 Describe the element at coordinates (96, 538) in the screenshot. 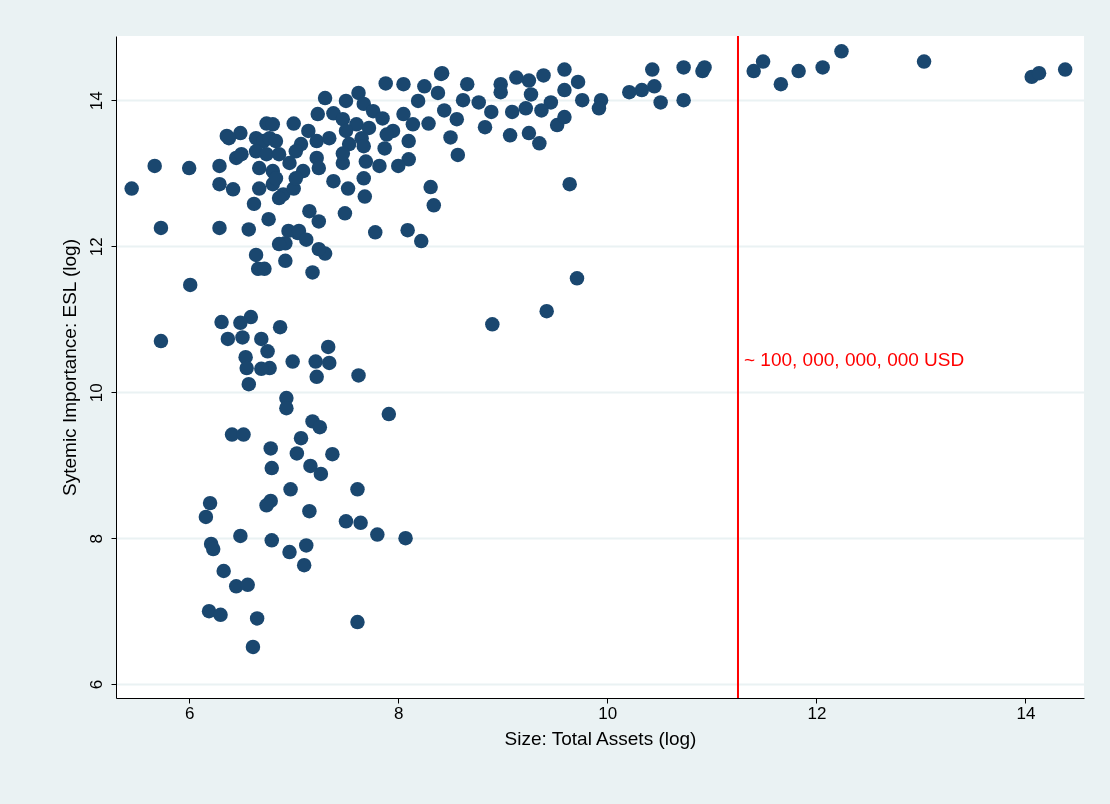

I see `y-tick-label: 8` at that location.